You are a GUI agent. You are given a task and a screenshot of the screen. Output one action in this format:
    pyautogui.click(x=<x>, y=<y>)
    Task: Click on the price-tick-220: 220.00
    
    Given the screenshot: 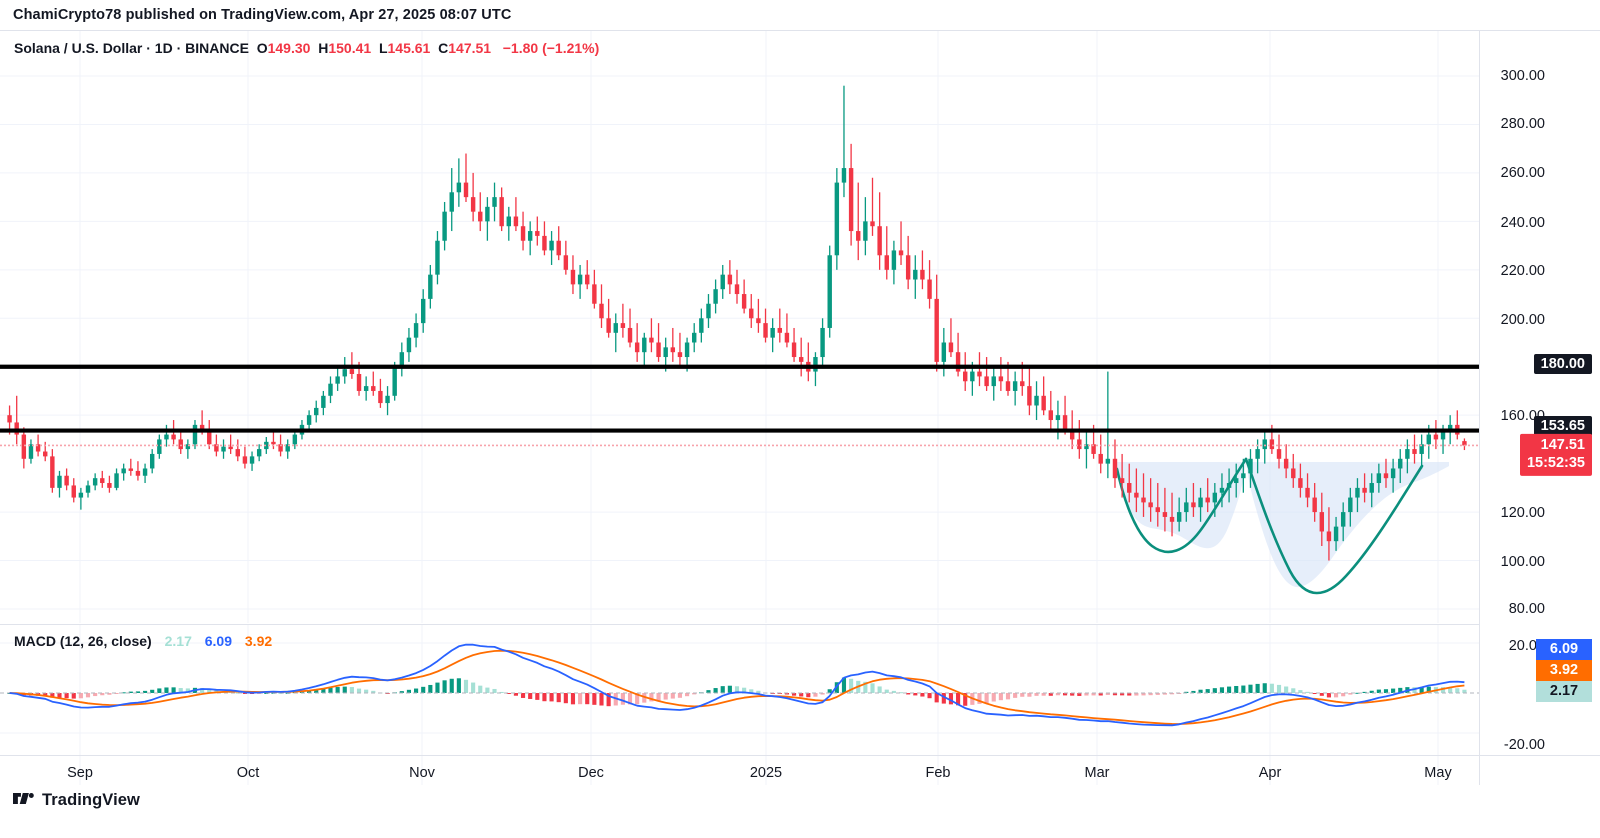 What is the action you would take?
    pyautogui.click(x=1522, y=271)
    